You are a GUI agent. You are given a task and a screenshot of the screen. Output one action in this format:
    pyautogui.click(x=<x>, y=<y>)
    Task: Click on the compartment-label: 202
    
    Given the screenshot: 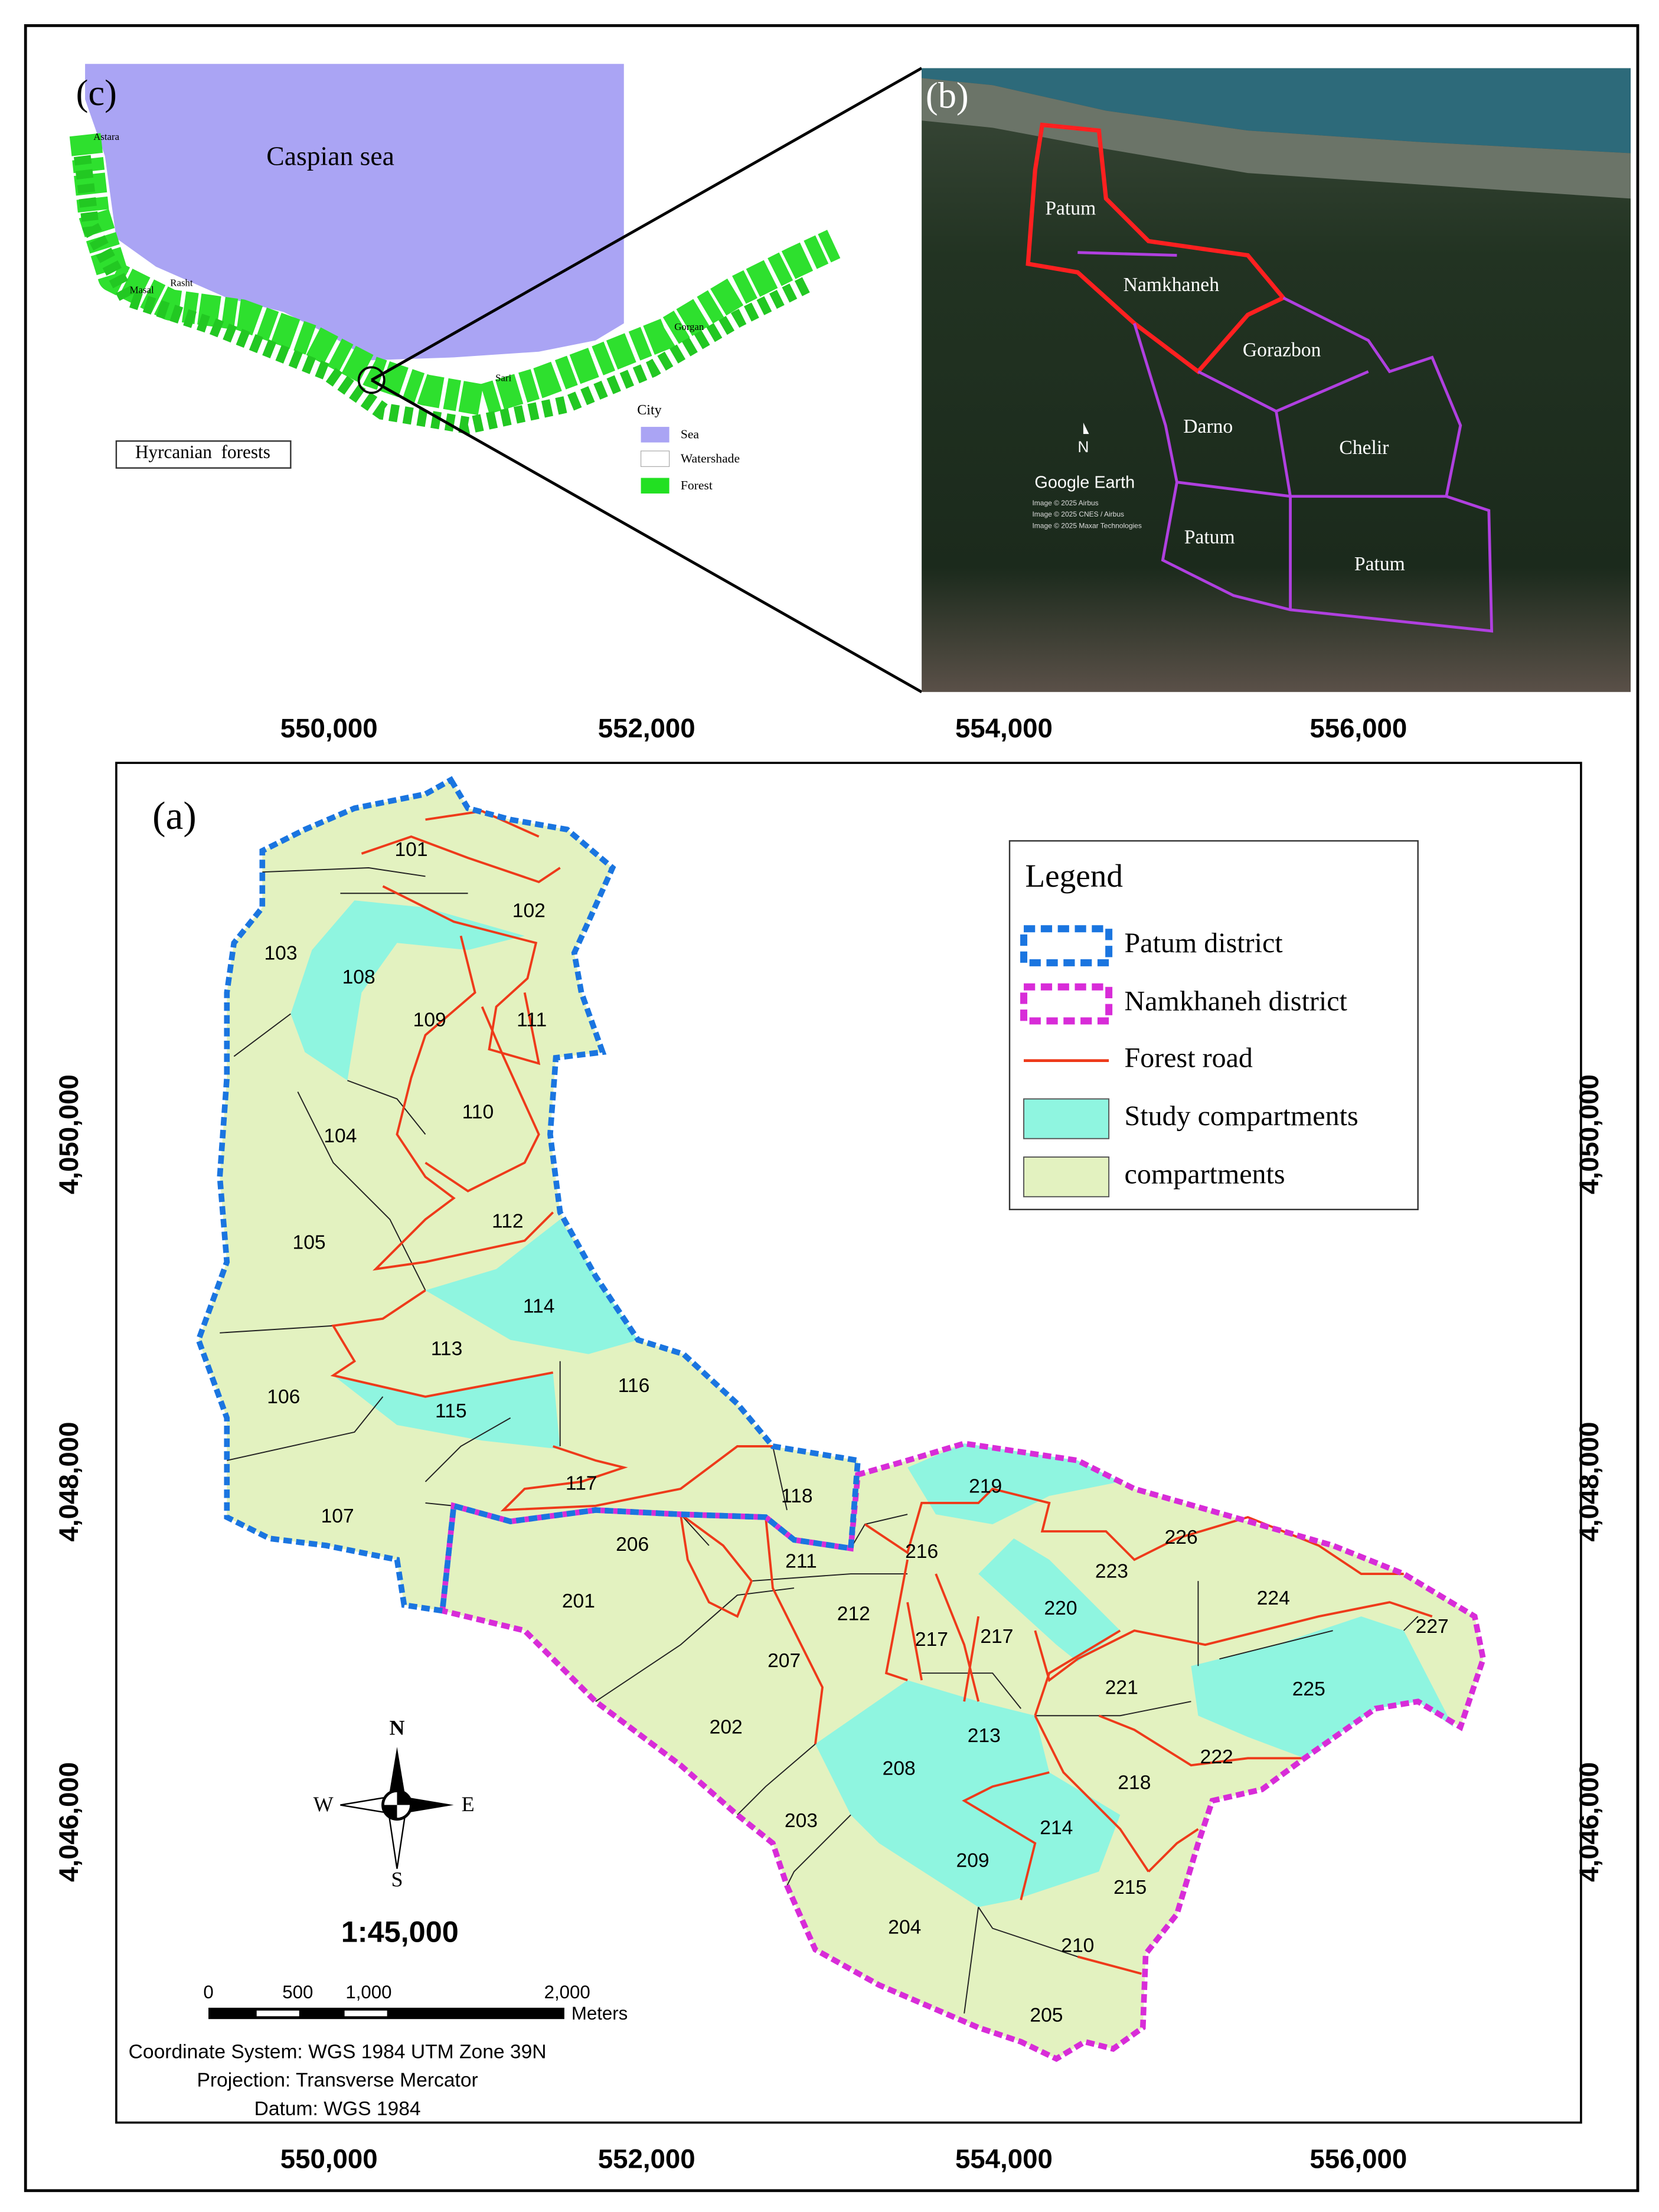 What is the action you would take?
    pyautogui.click(x=726, y=1728)
    